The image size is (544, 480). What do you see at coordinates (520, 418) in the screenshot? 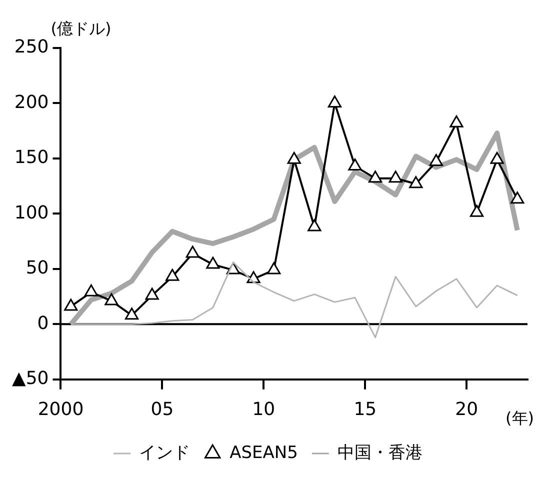
I see `x-axis-title: (年)` at bounding box center [520, 418].